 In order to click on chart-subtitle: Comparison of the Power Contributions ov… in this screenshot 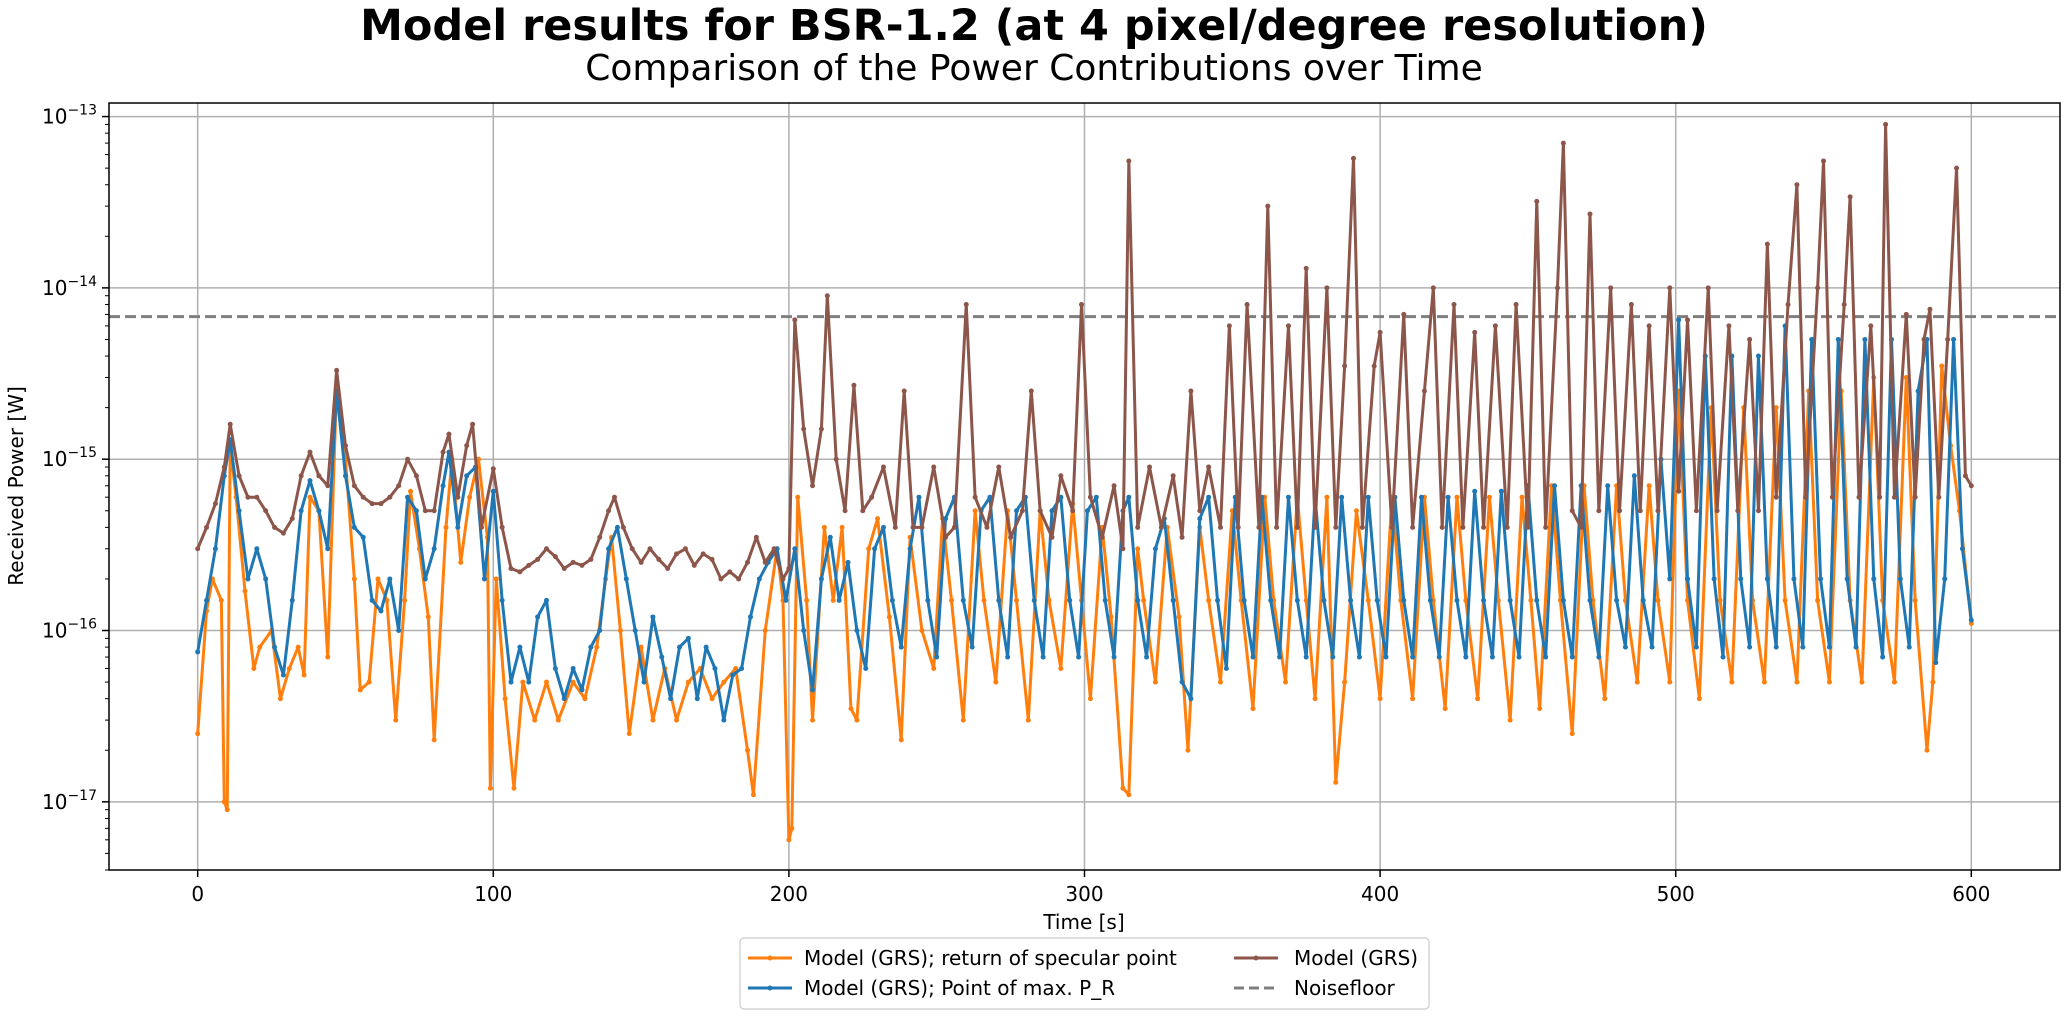, I will do `click(1034, 68)`.